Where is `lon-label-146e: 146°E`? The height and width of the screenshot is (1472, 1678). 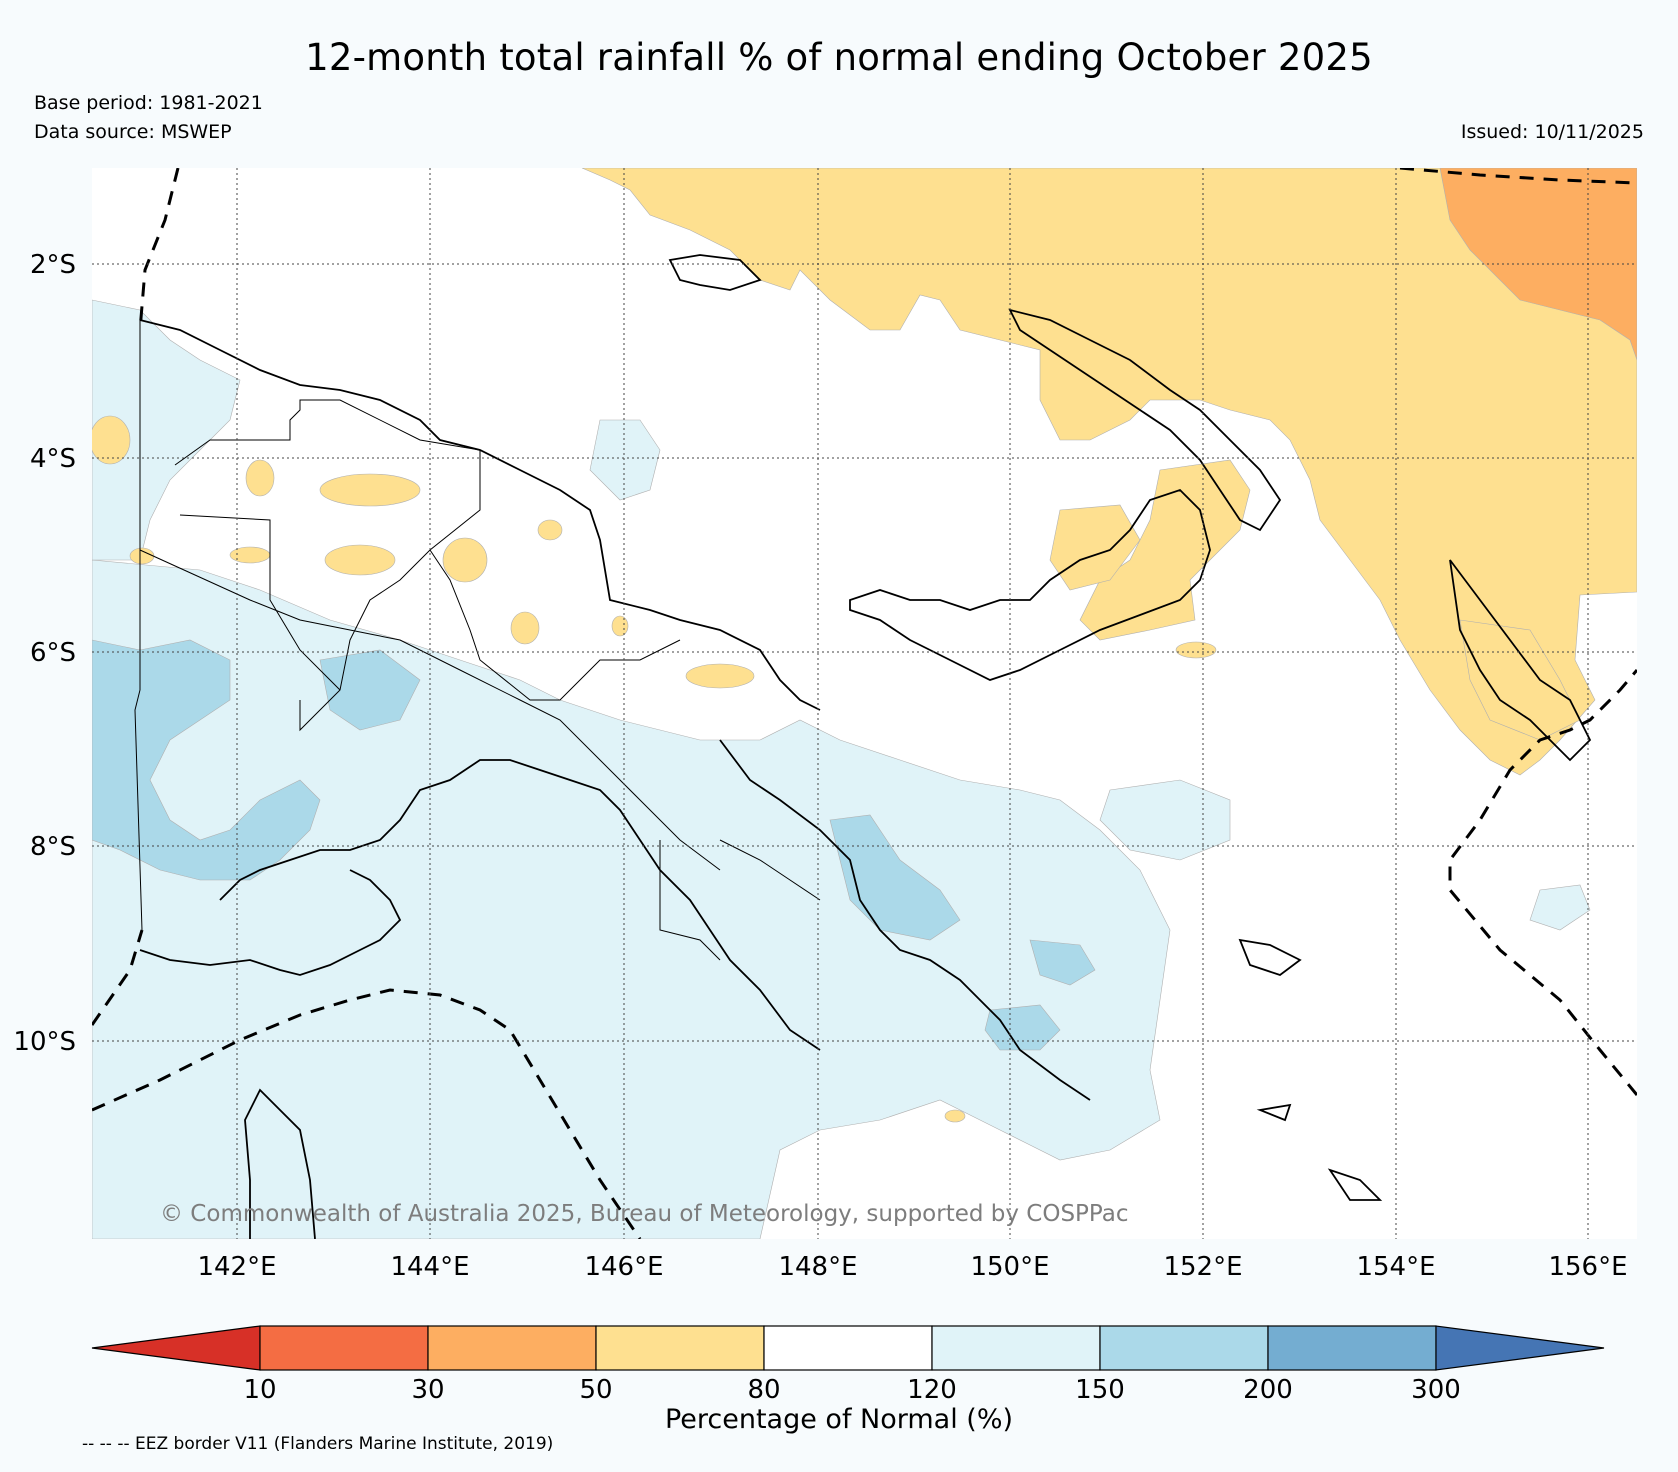 lon-label-146e: 146°E is located at coordinates (623, 1267).